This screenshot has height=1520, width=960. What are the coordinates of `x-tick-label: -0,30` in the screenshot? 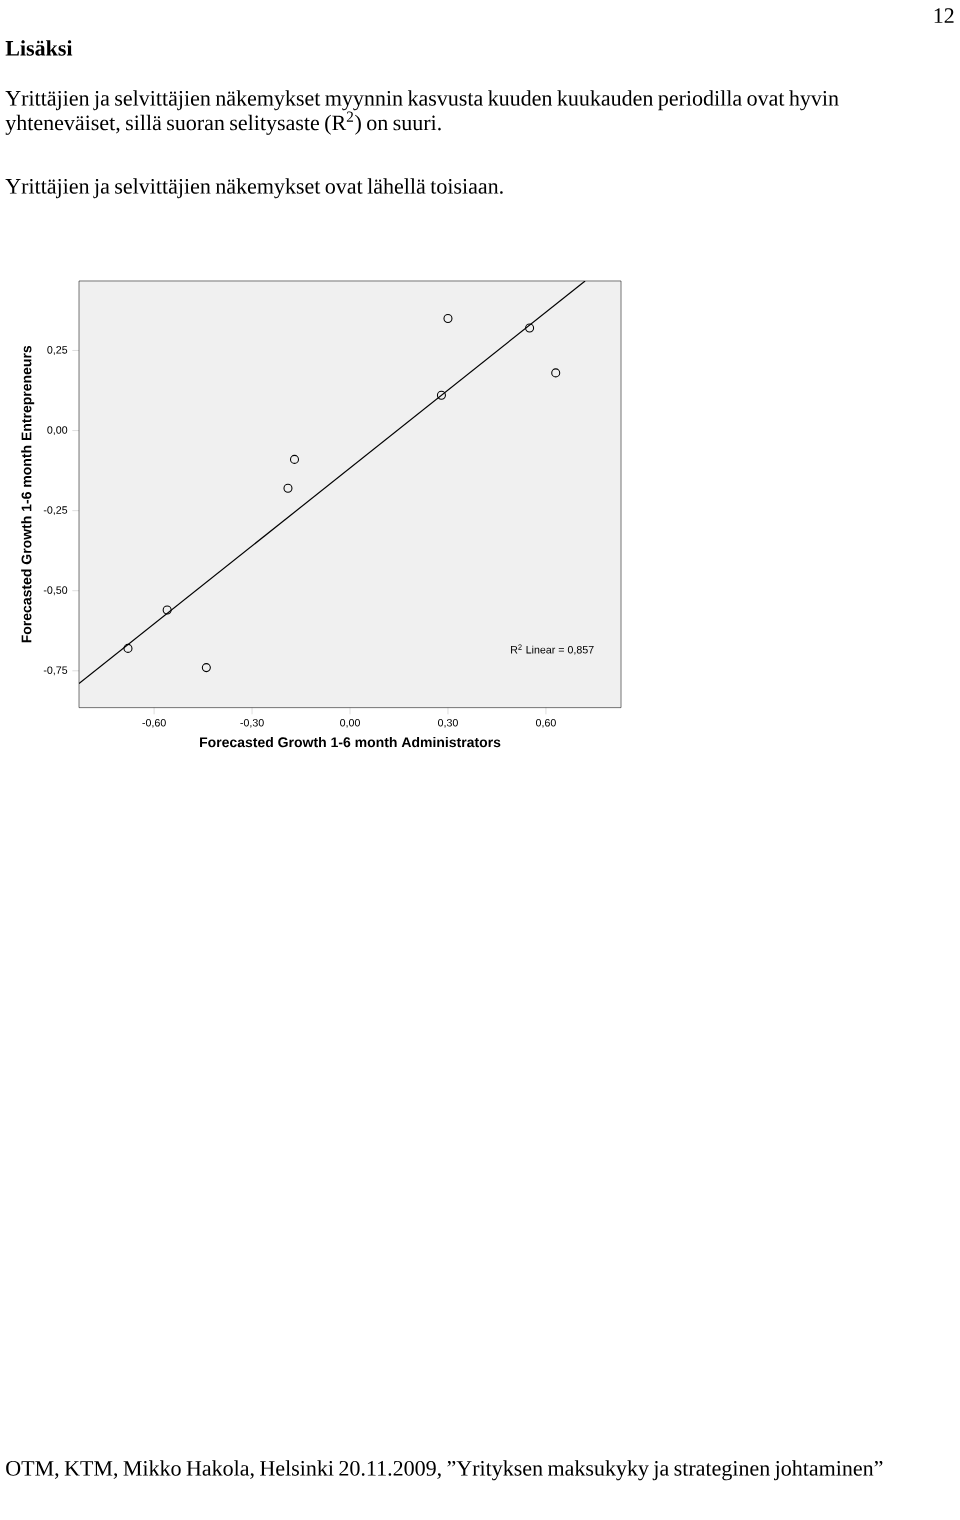 It's located at (252, 723).